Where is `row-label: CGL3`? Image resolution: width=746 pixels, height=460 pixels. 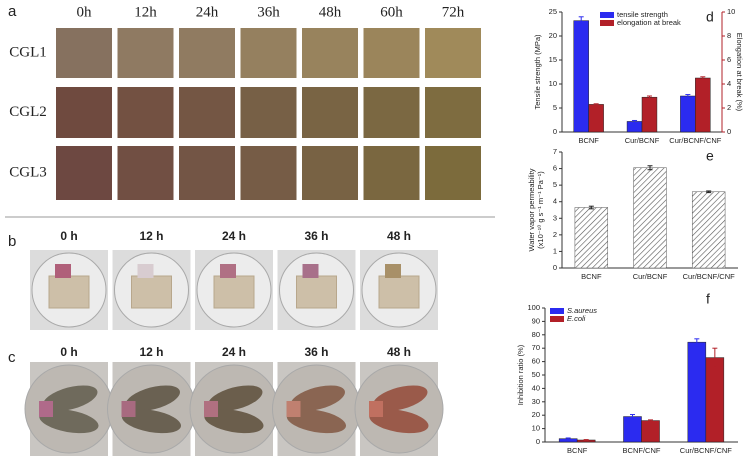 row-label: CGL3 is located at coordinates (28, 172).